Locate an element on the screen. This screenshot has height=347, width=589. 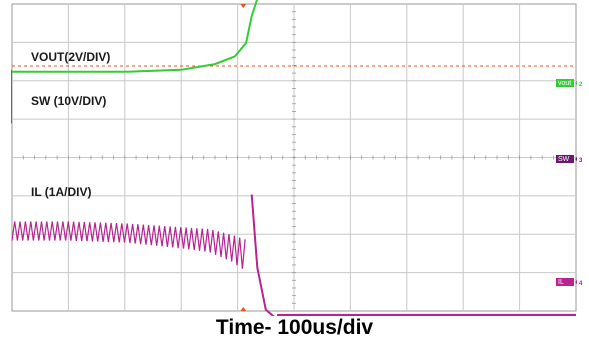
channel-end-tag-label: SW is located at coordinates (564, 159).